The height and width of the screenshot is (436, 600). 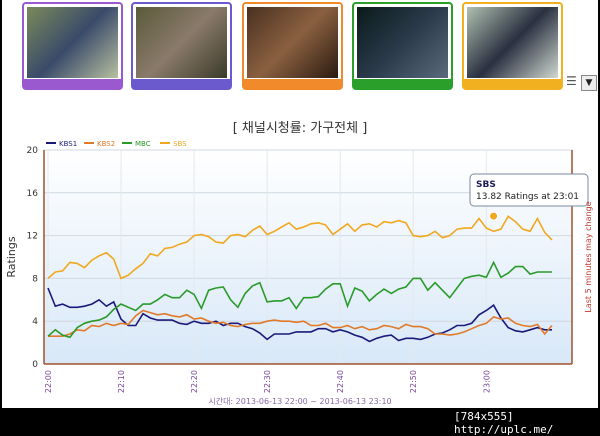 I want to click on y-tick-label: 4, so click(x=35, y=322).